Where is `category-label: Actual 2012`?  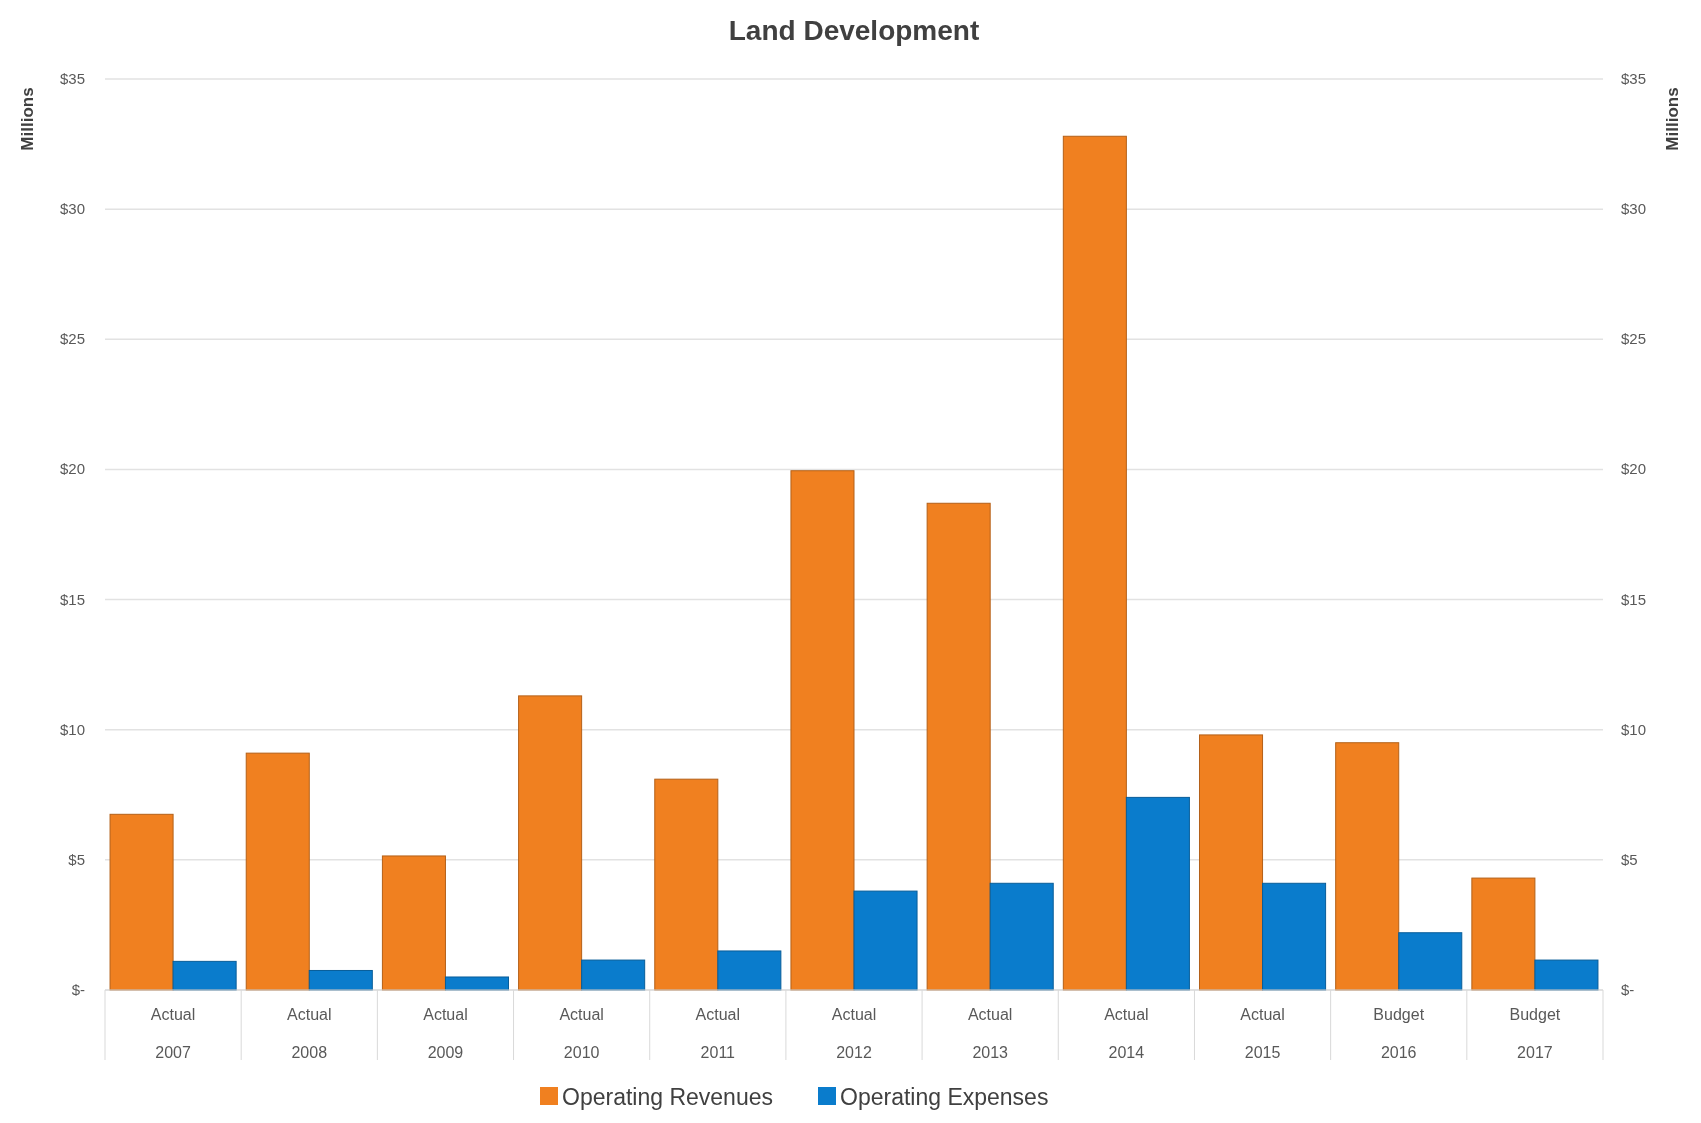
category-label: Actual 2012 is located at coordinates (854, 1033).